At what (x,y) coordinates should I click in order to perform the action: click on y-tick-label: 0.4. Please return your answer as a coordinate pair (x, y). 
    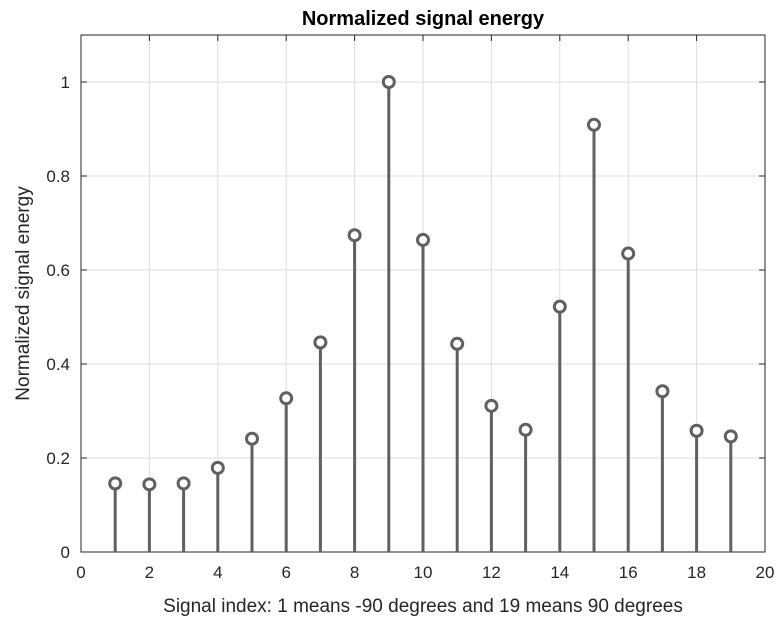
    Looking at the image, I should click on (58, 364).